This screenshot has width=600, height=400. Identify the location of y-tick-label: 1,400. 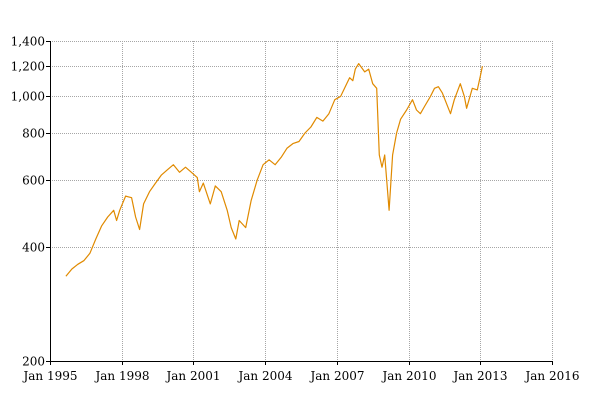
(28, 42).